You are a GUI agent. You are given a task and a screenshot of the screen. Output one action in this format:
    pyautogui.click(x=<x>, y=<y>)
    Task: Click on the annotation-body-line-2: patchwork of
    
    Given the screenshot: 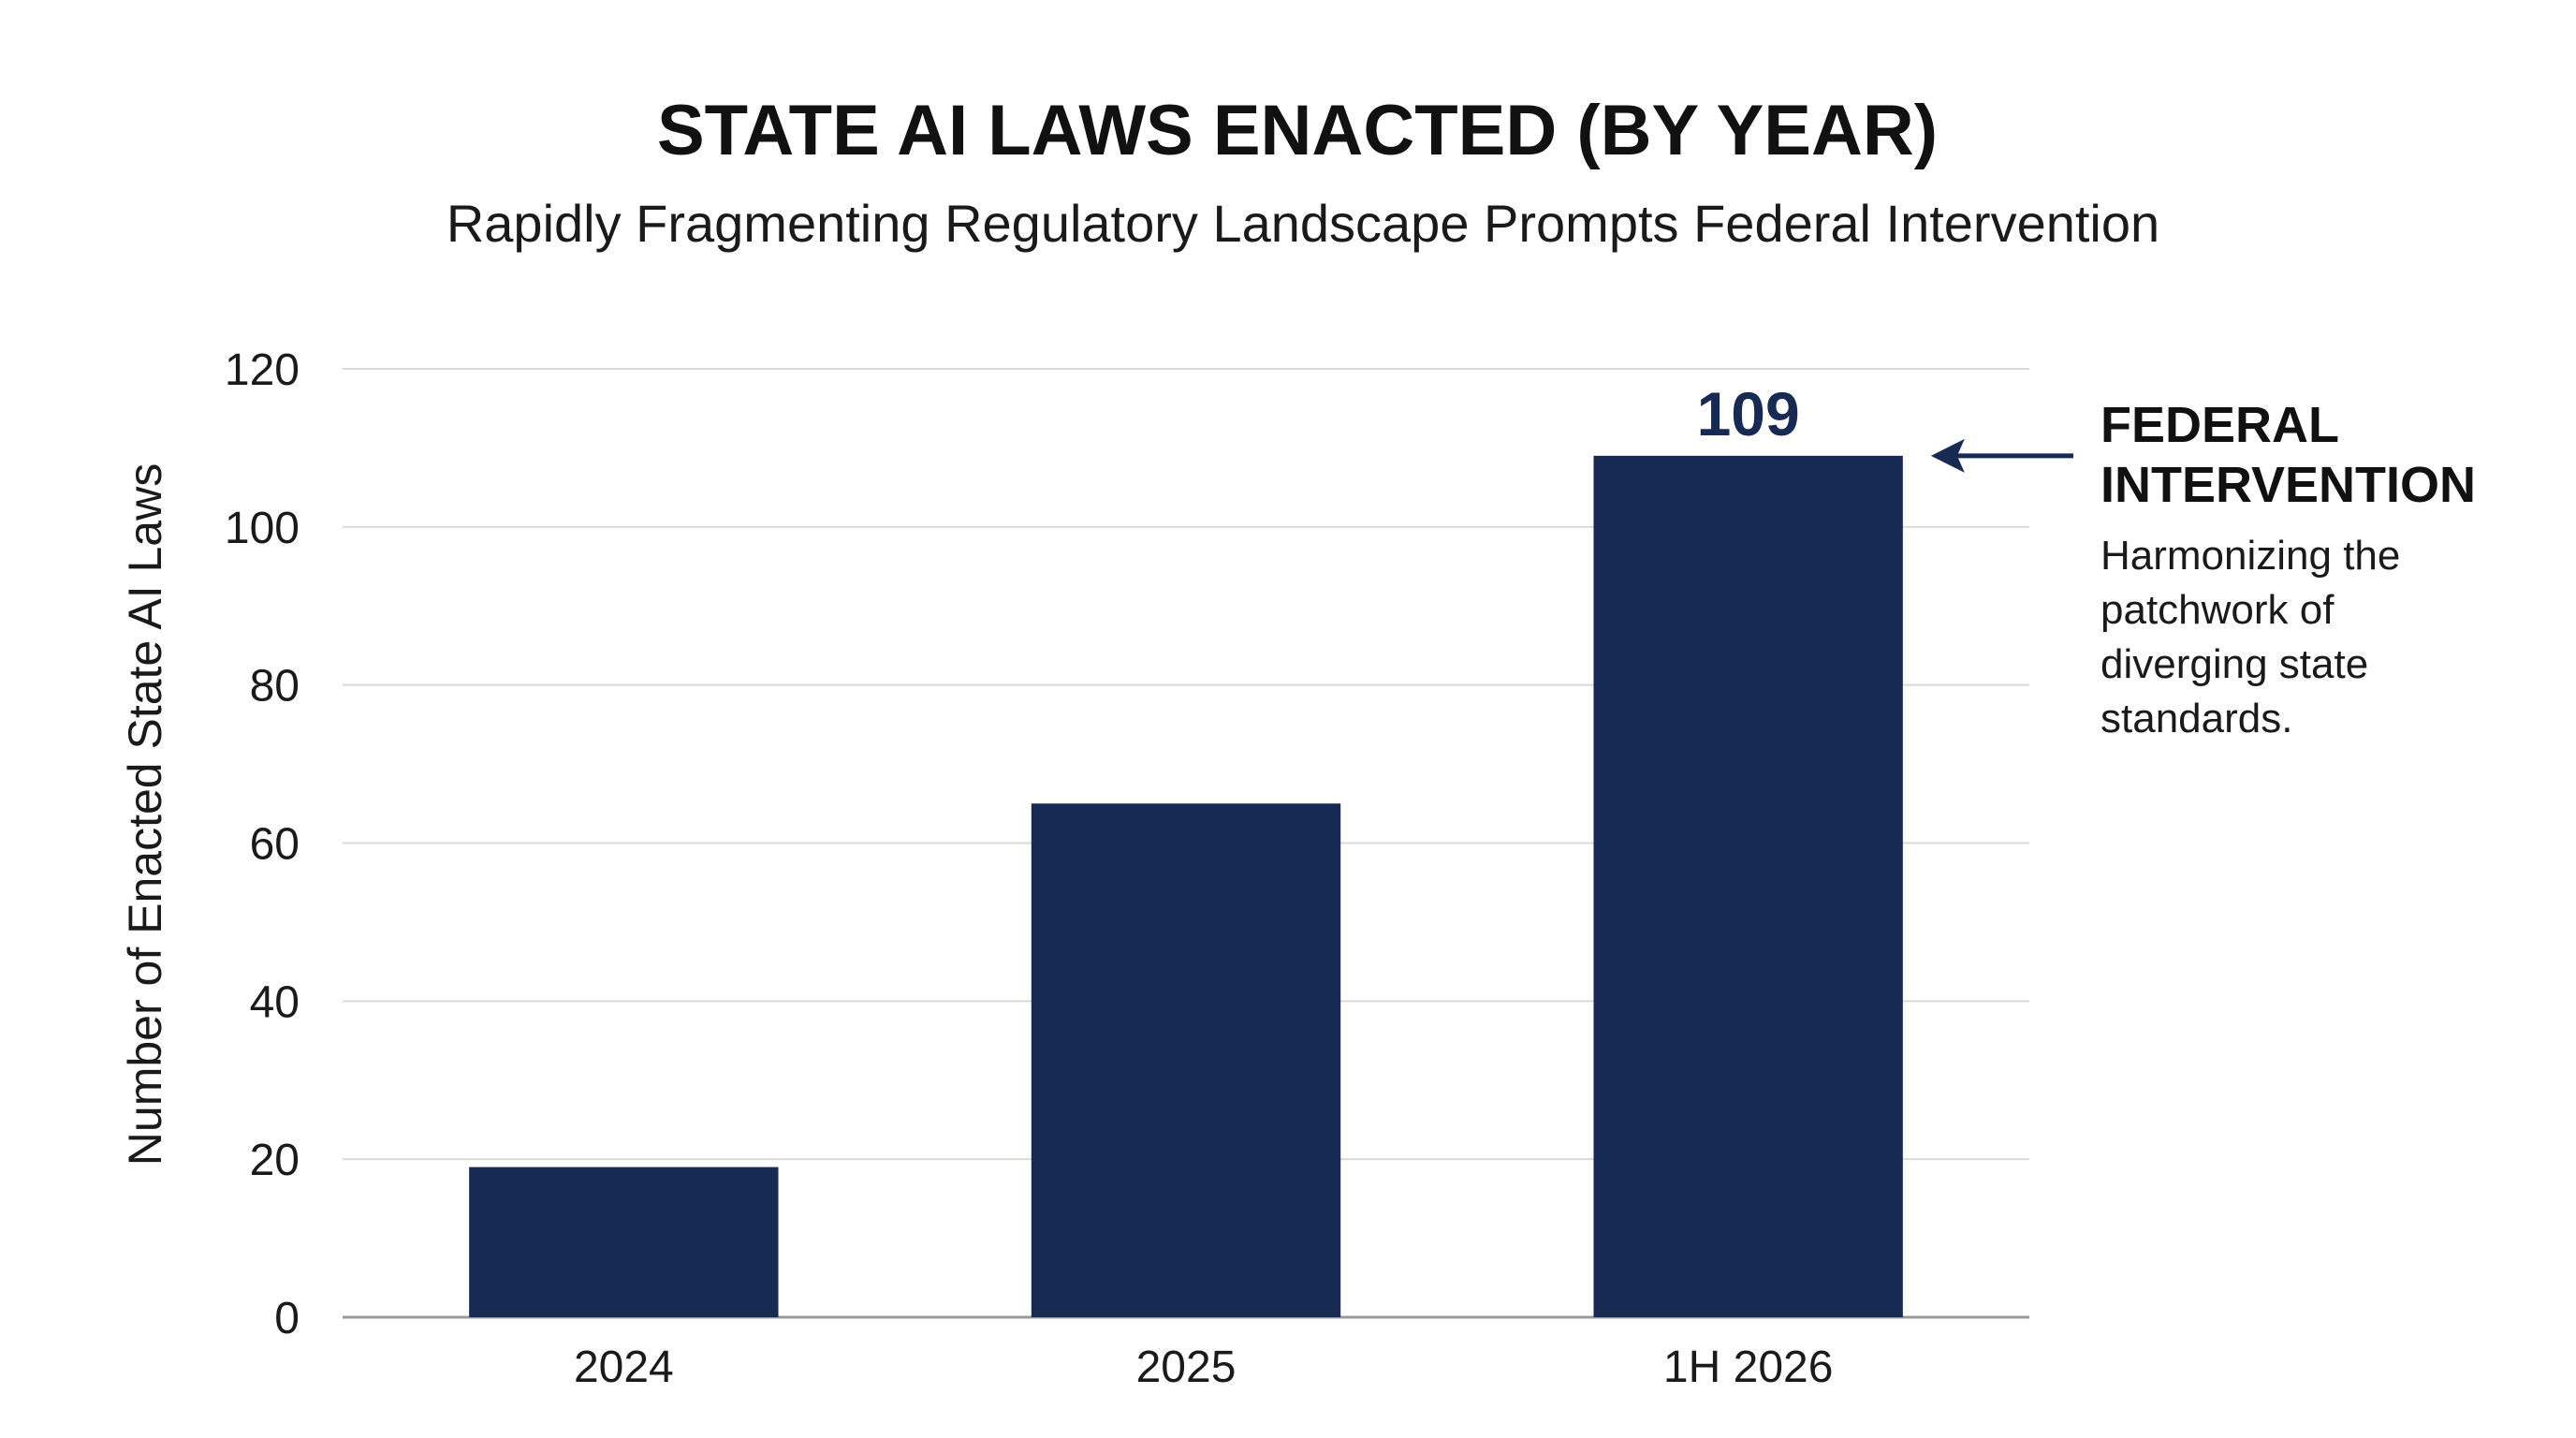 What is the action you would take?
    pyautogui.click(x=2217, y=610)
    